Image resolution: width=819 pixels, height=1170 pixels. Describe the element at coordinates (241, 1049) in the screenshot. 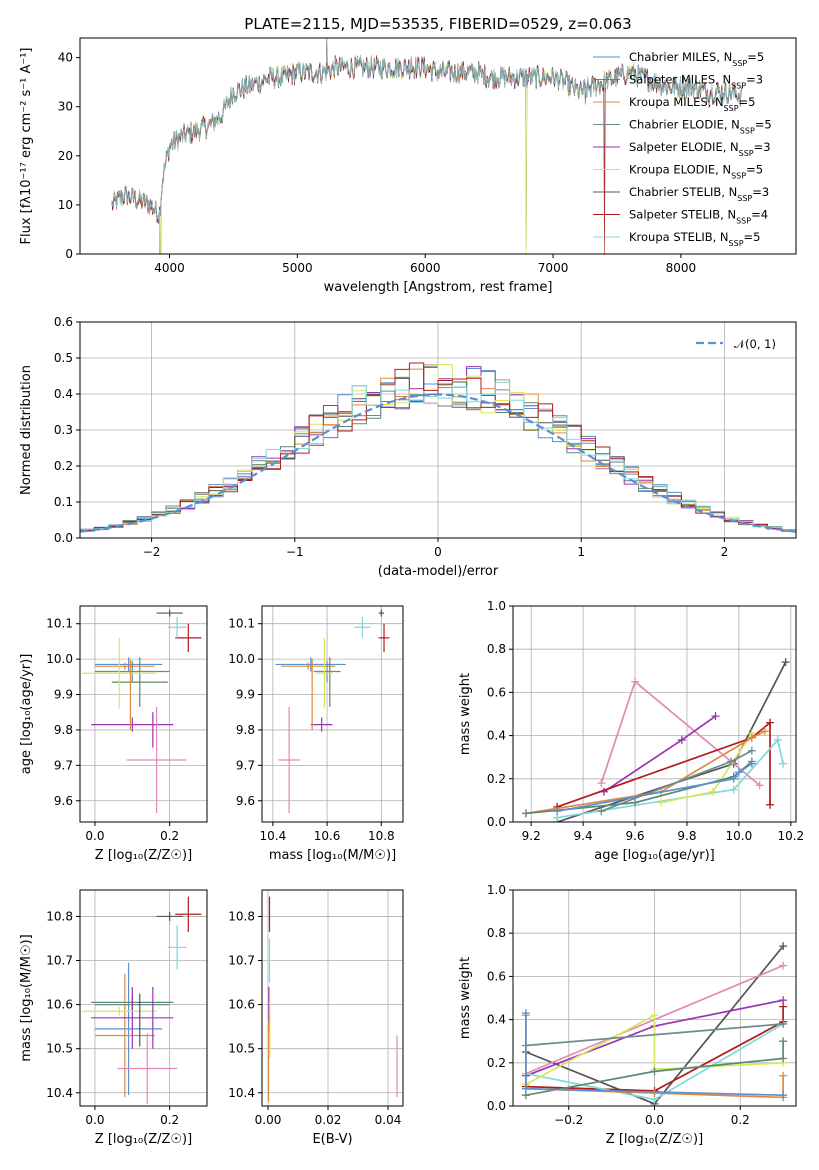

I see `y-tick-label: 10.5` at that location.